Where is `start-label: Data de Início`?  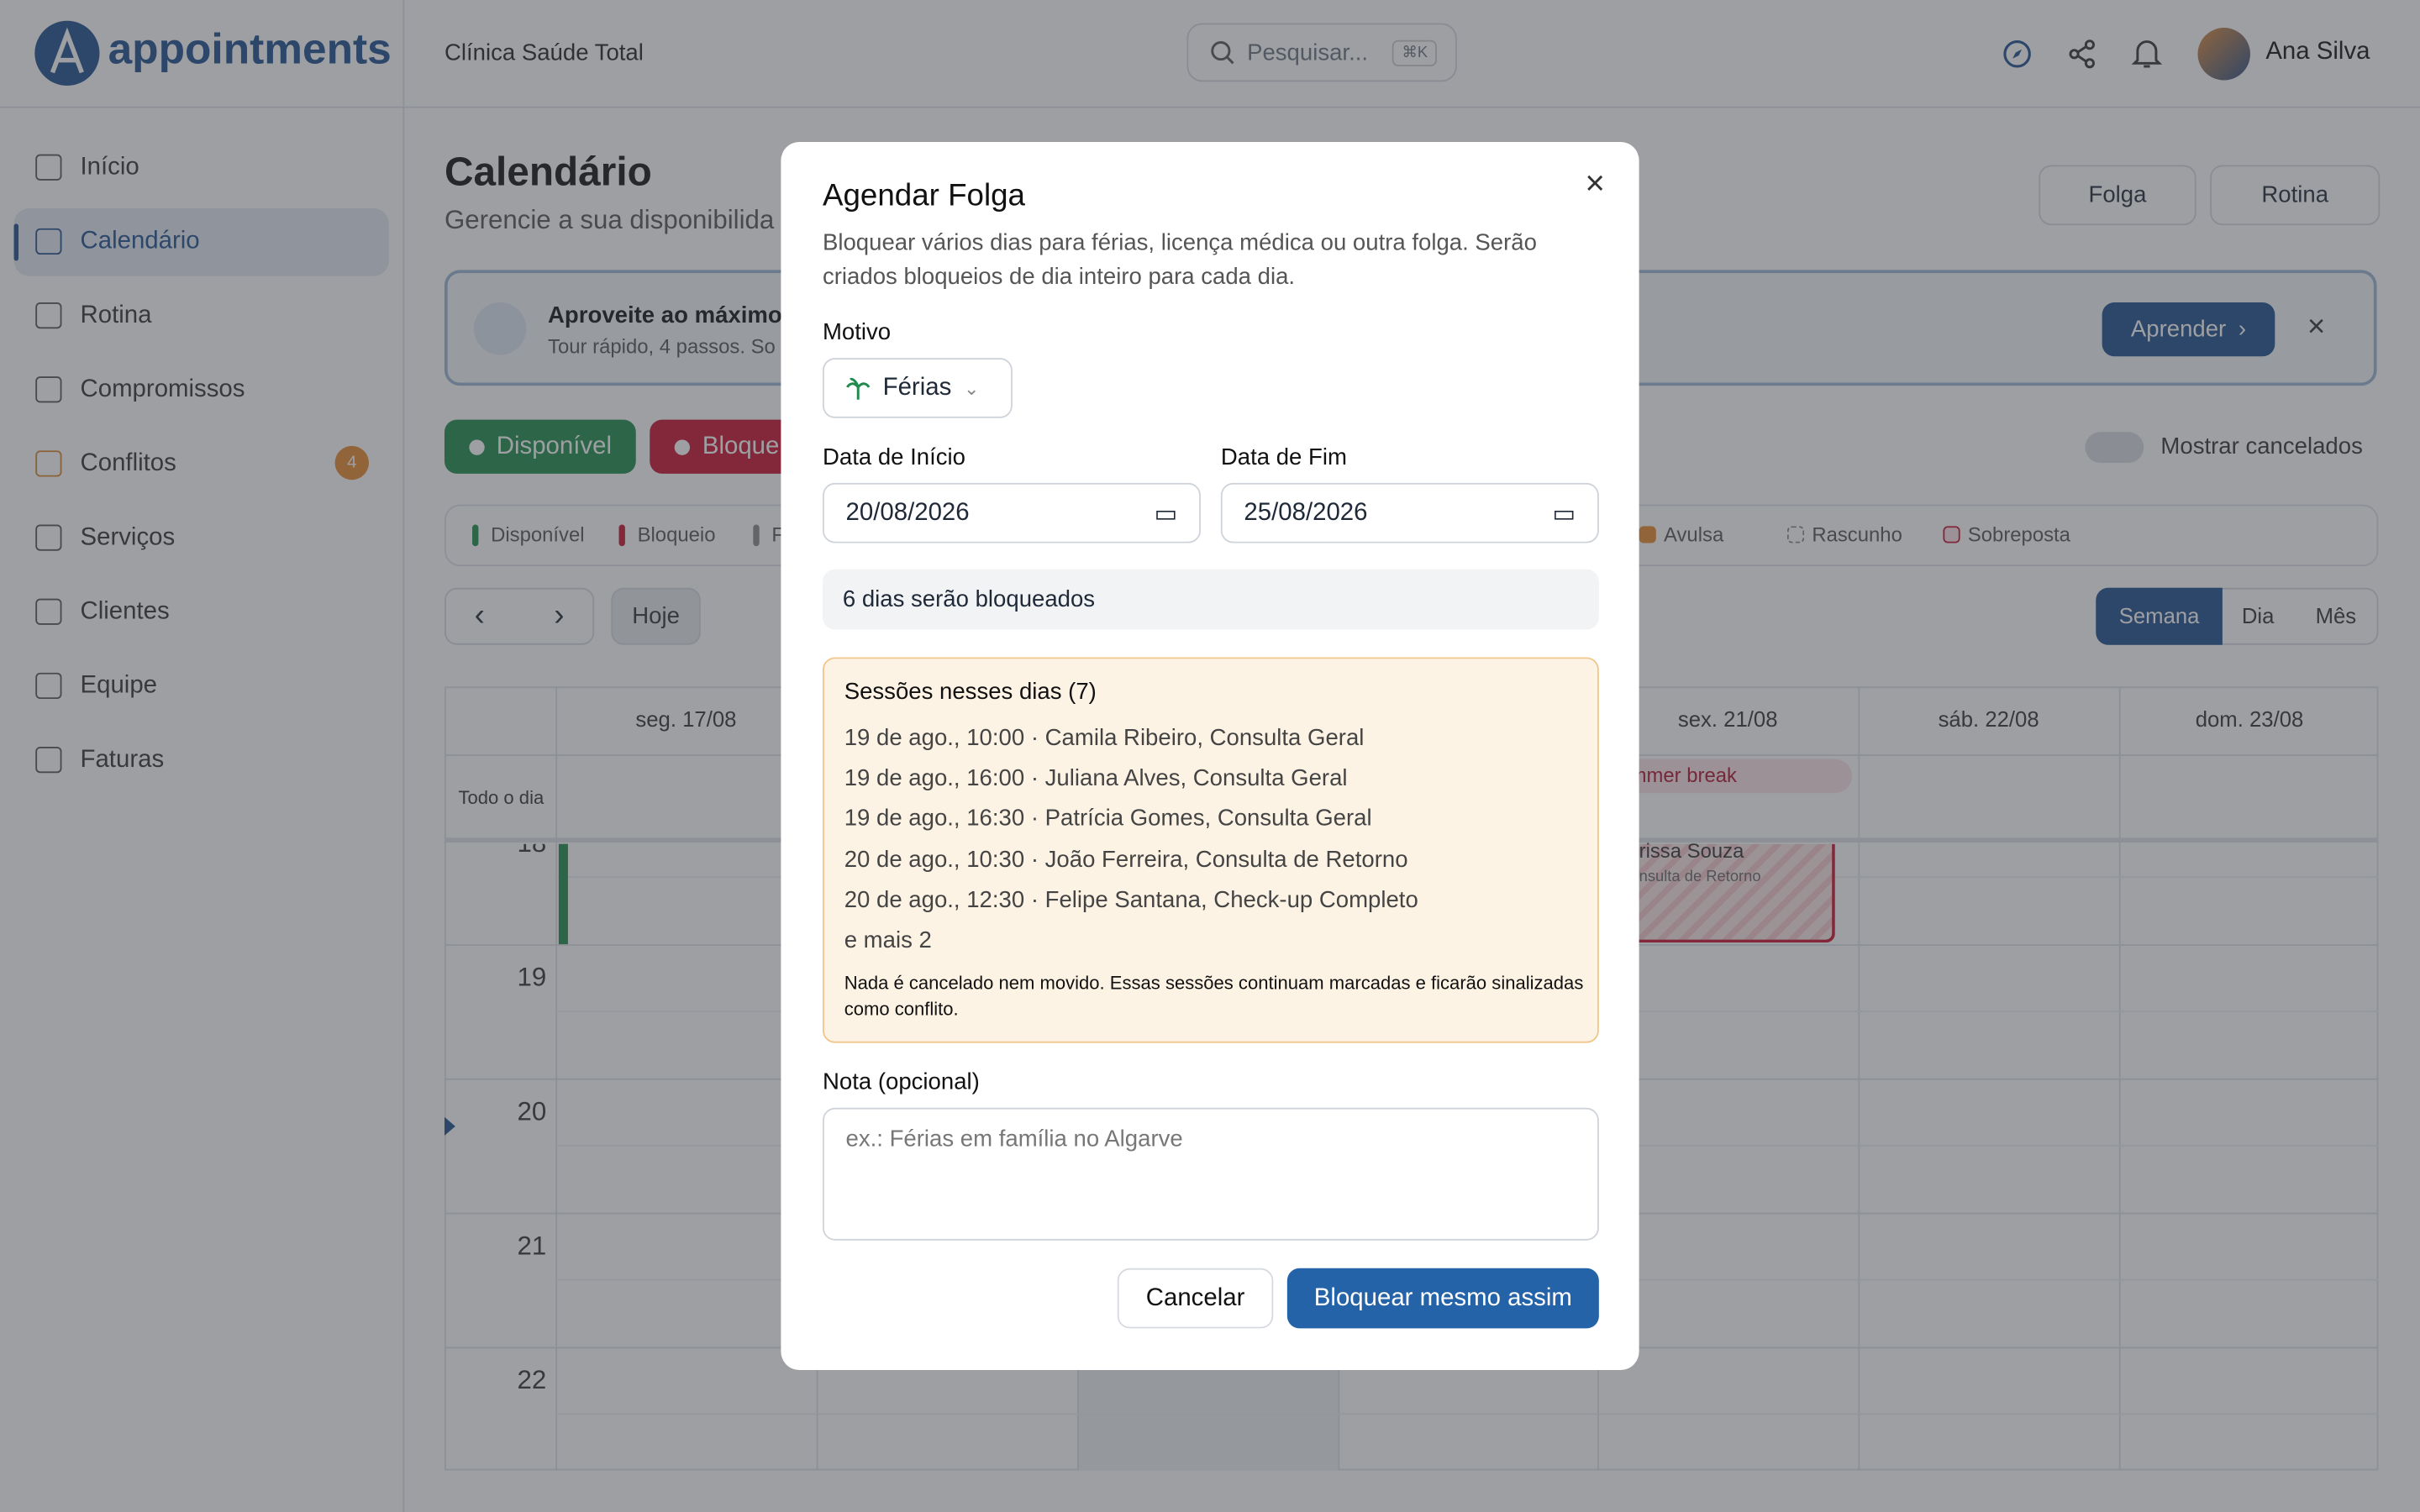
start-label: Data de Início is located at coordinates (894, 457).